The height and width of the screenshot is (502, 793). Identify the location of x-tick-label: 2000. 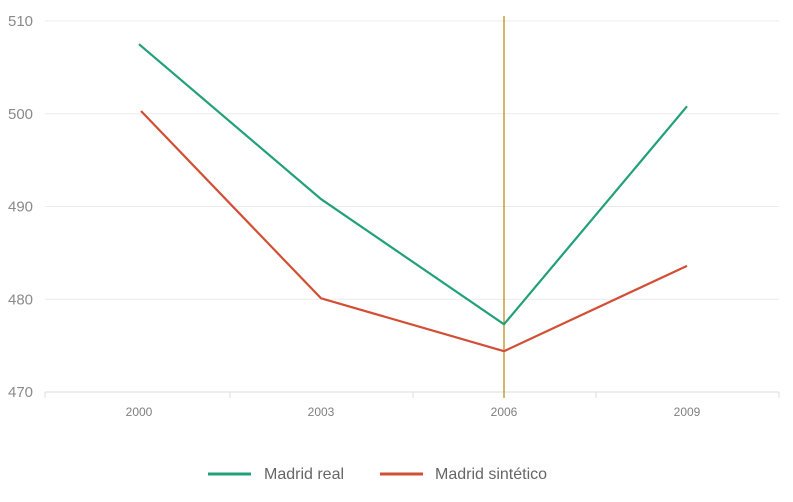
(139, 412).